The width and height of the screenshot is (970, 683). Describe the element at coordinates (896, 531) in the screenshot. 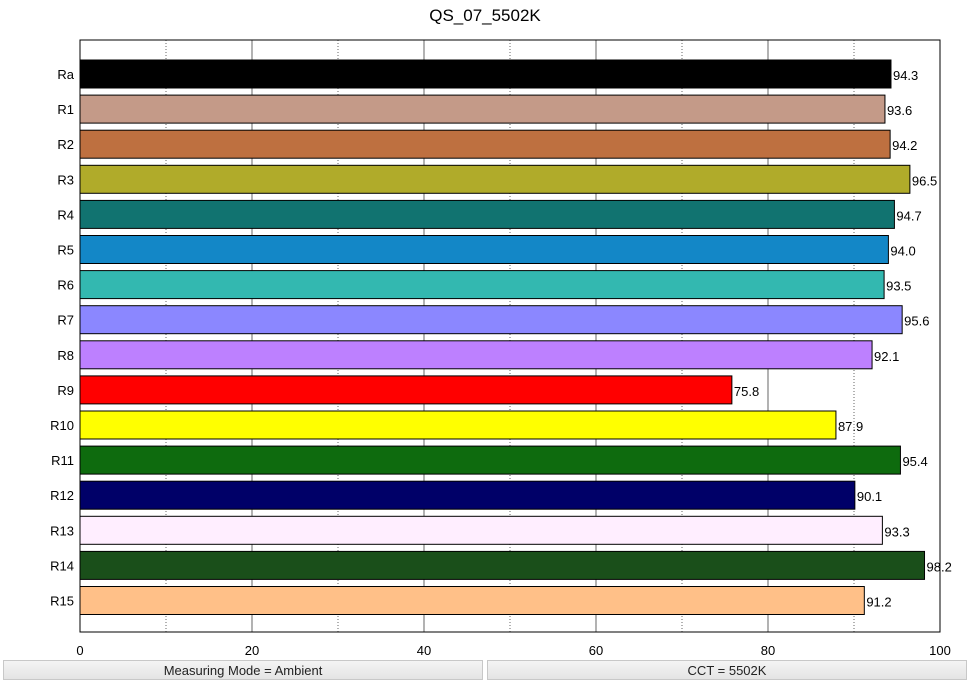

I see `value-label: 93.3` at that location.